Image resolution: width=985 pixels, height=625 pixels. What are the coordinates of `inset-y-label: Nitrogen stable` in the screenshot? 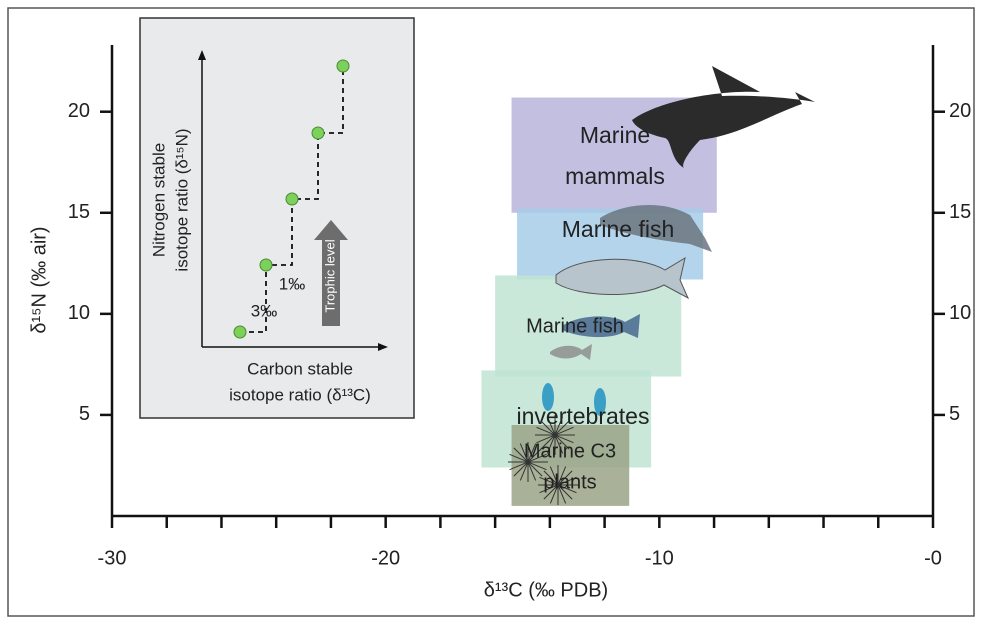 It's located at (158, 200).